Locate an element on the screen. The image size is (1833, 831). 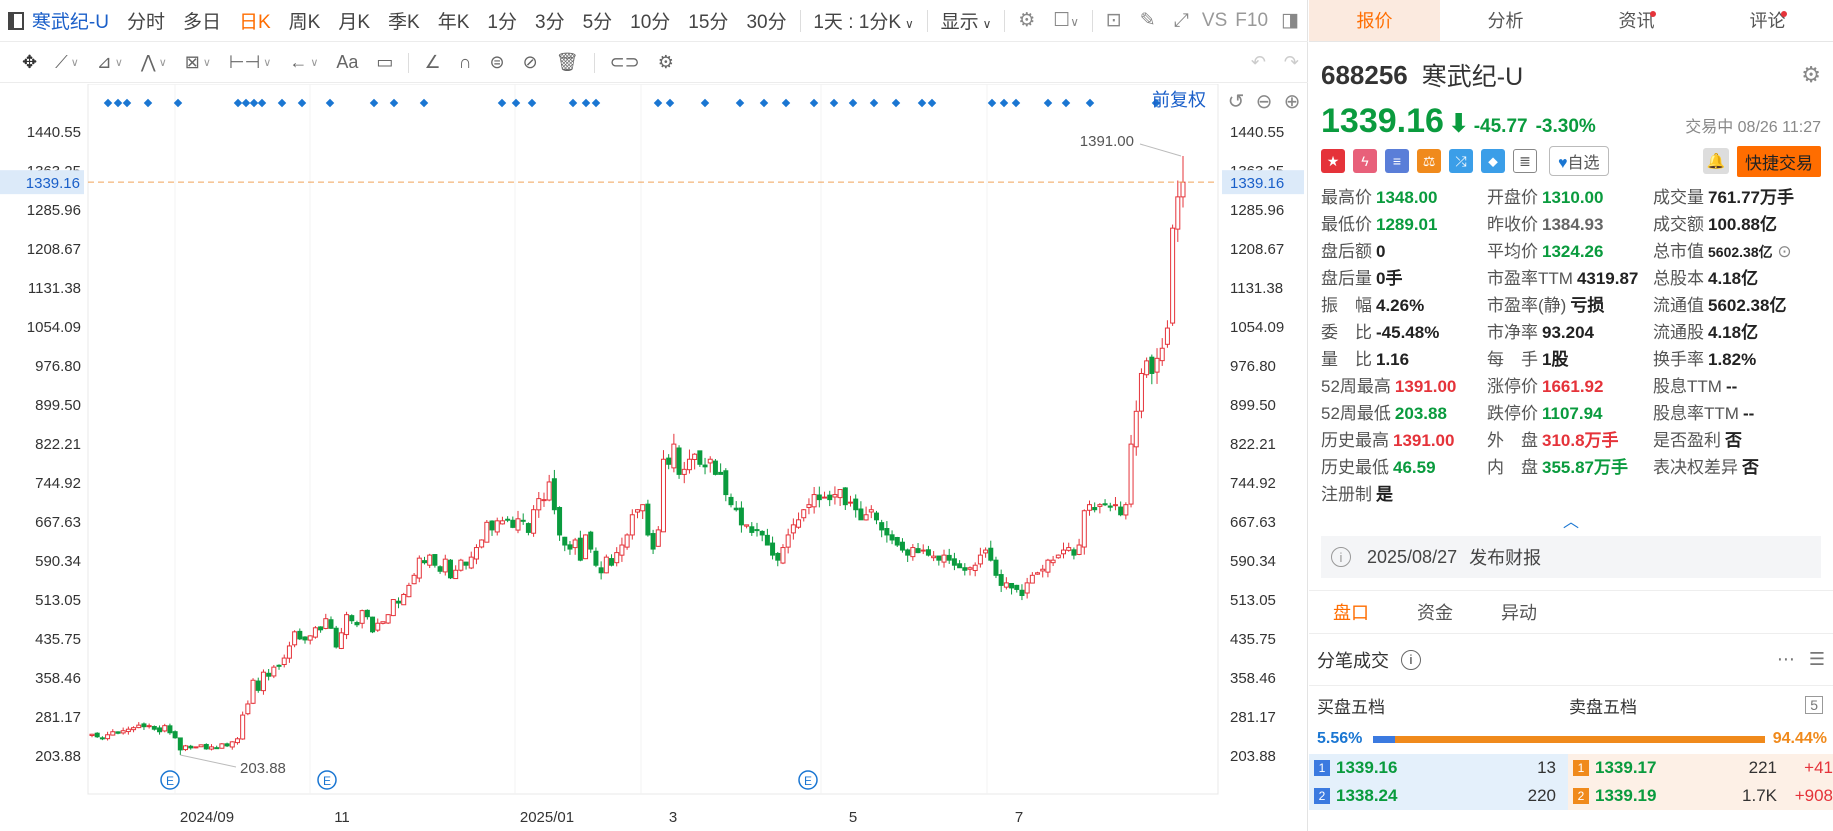
depth-selector: 5 is located at coordinates (1814, 705).